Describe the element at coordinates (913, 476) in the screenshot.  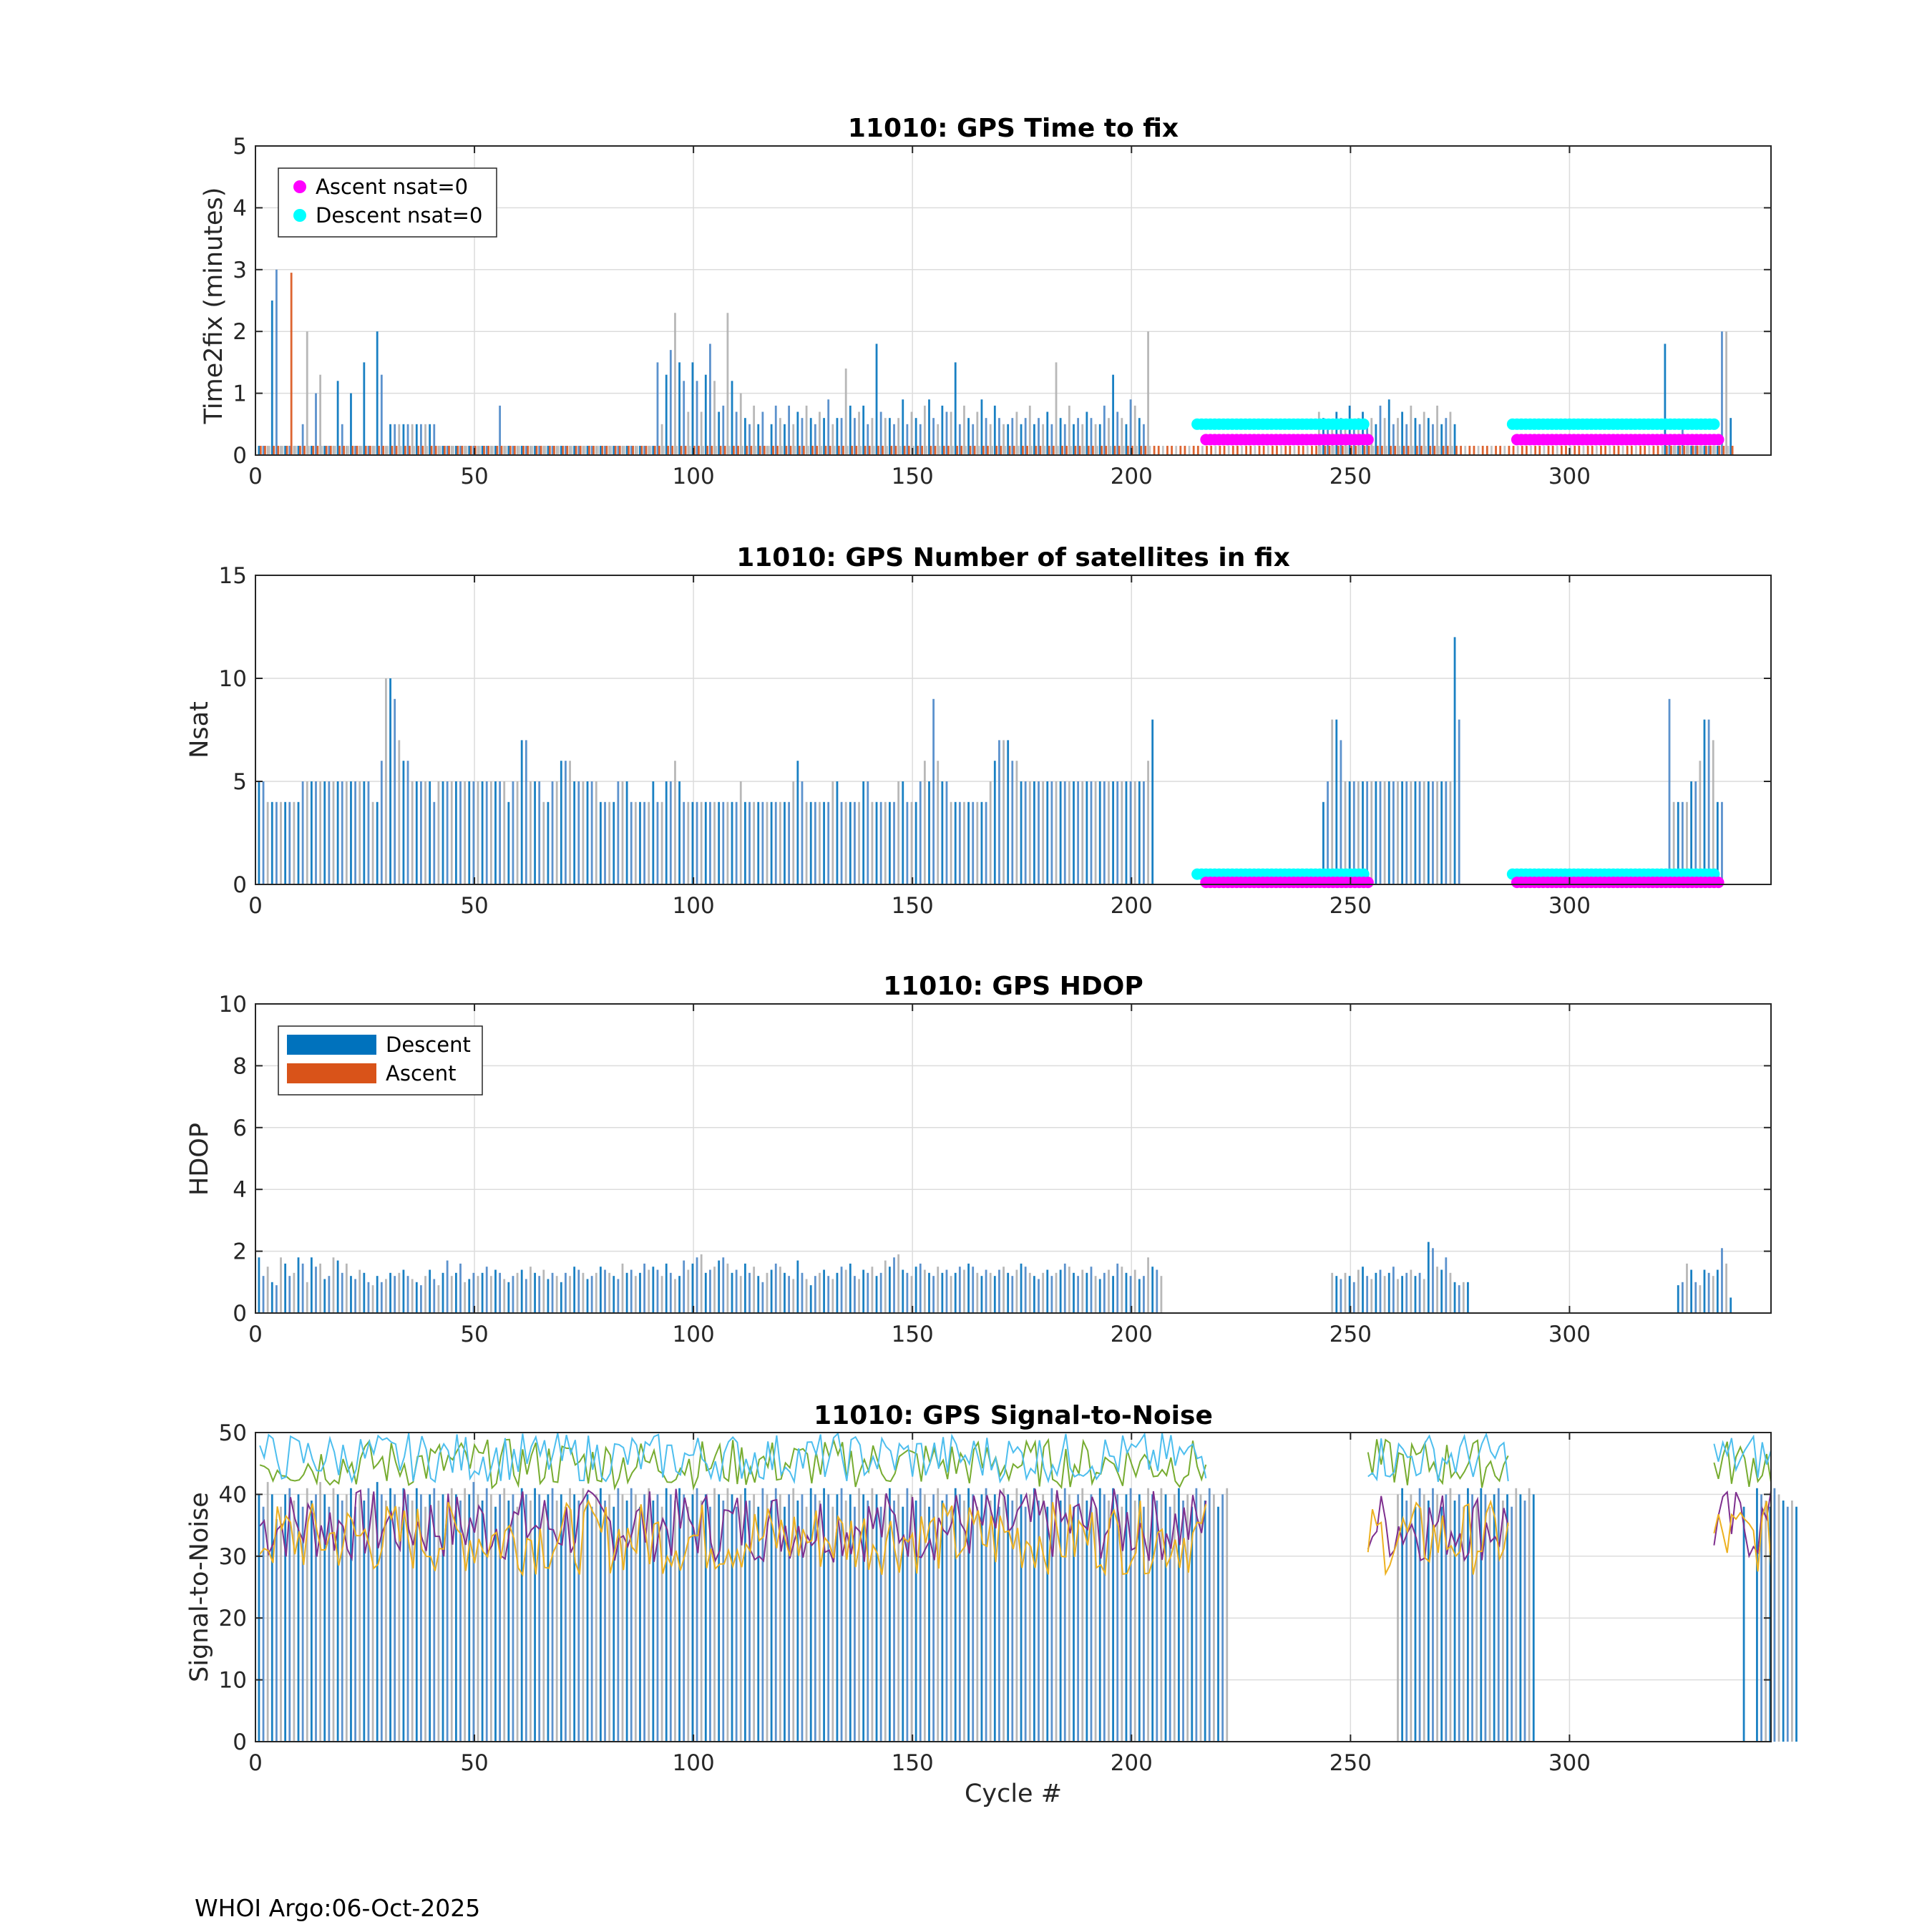
I see `x-tick-label: 150` at that location.